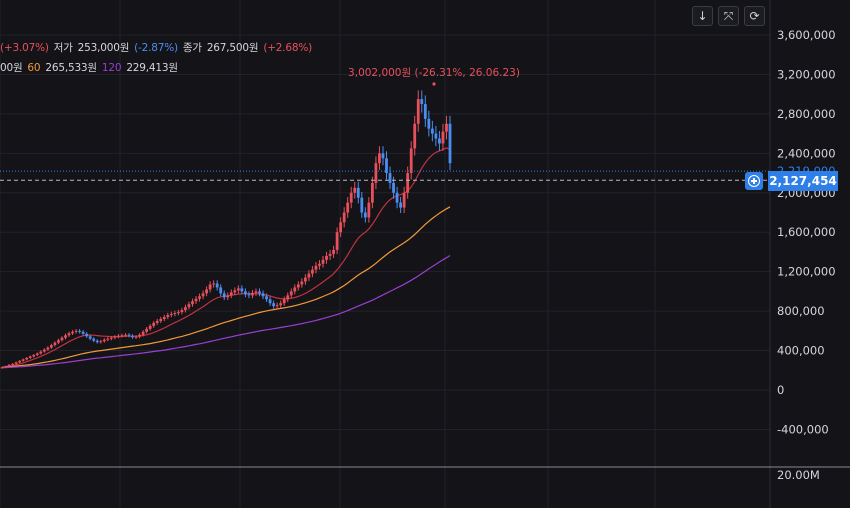 This screenshot has width=850, height=508. What do you see at coordinates (63, 48) in the screenshot?
I see `legend-ohlc-item-1: 저가` at bounding box center [63, 48].